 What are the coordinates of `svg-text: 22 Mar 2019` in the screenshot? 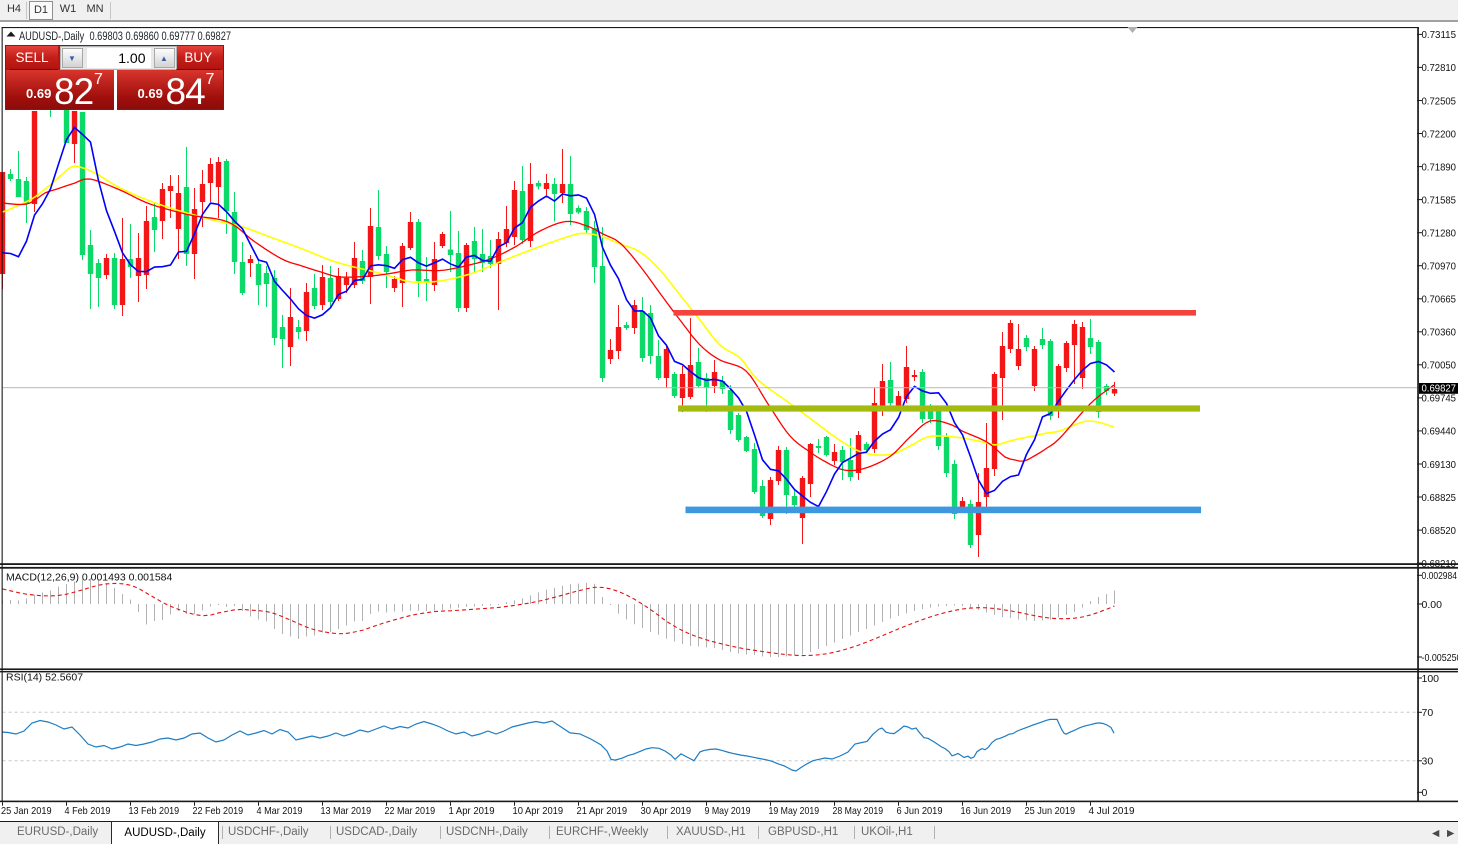 It's located at (410, 811).